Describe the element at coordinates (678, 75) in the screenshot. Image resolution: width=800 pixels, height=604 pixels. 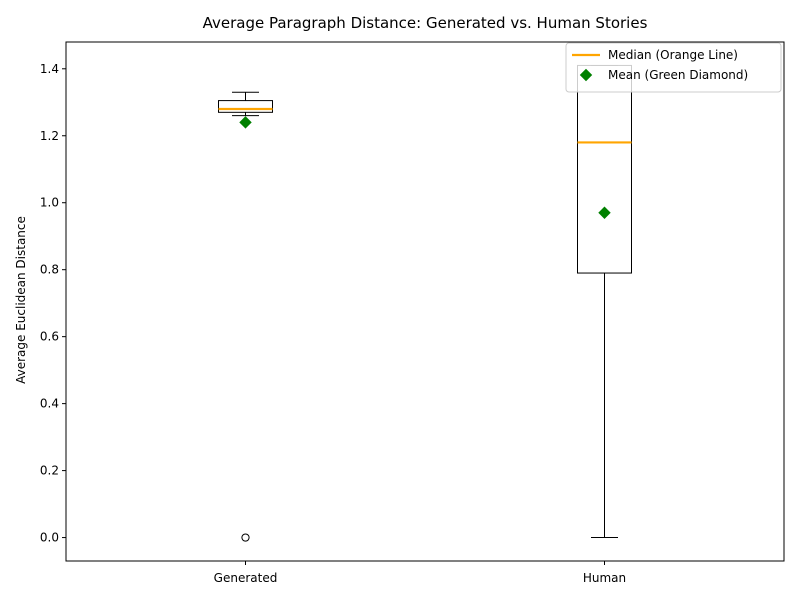
I see `legend-label: Mean (Green Diamond)` at that location.